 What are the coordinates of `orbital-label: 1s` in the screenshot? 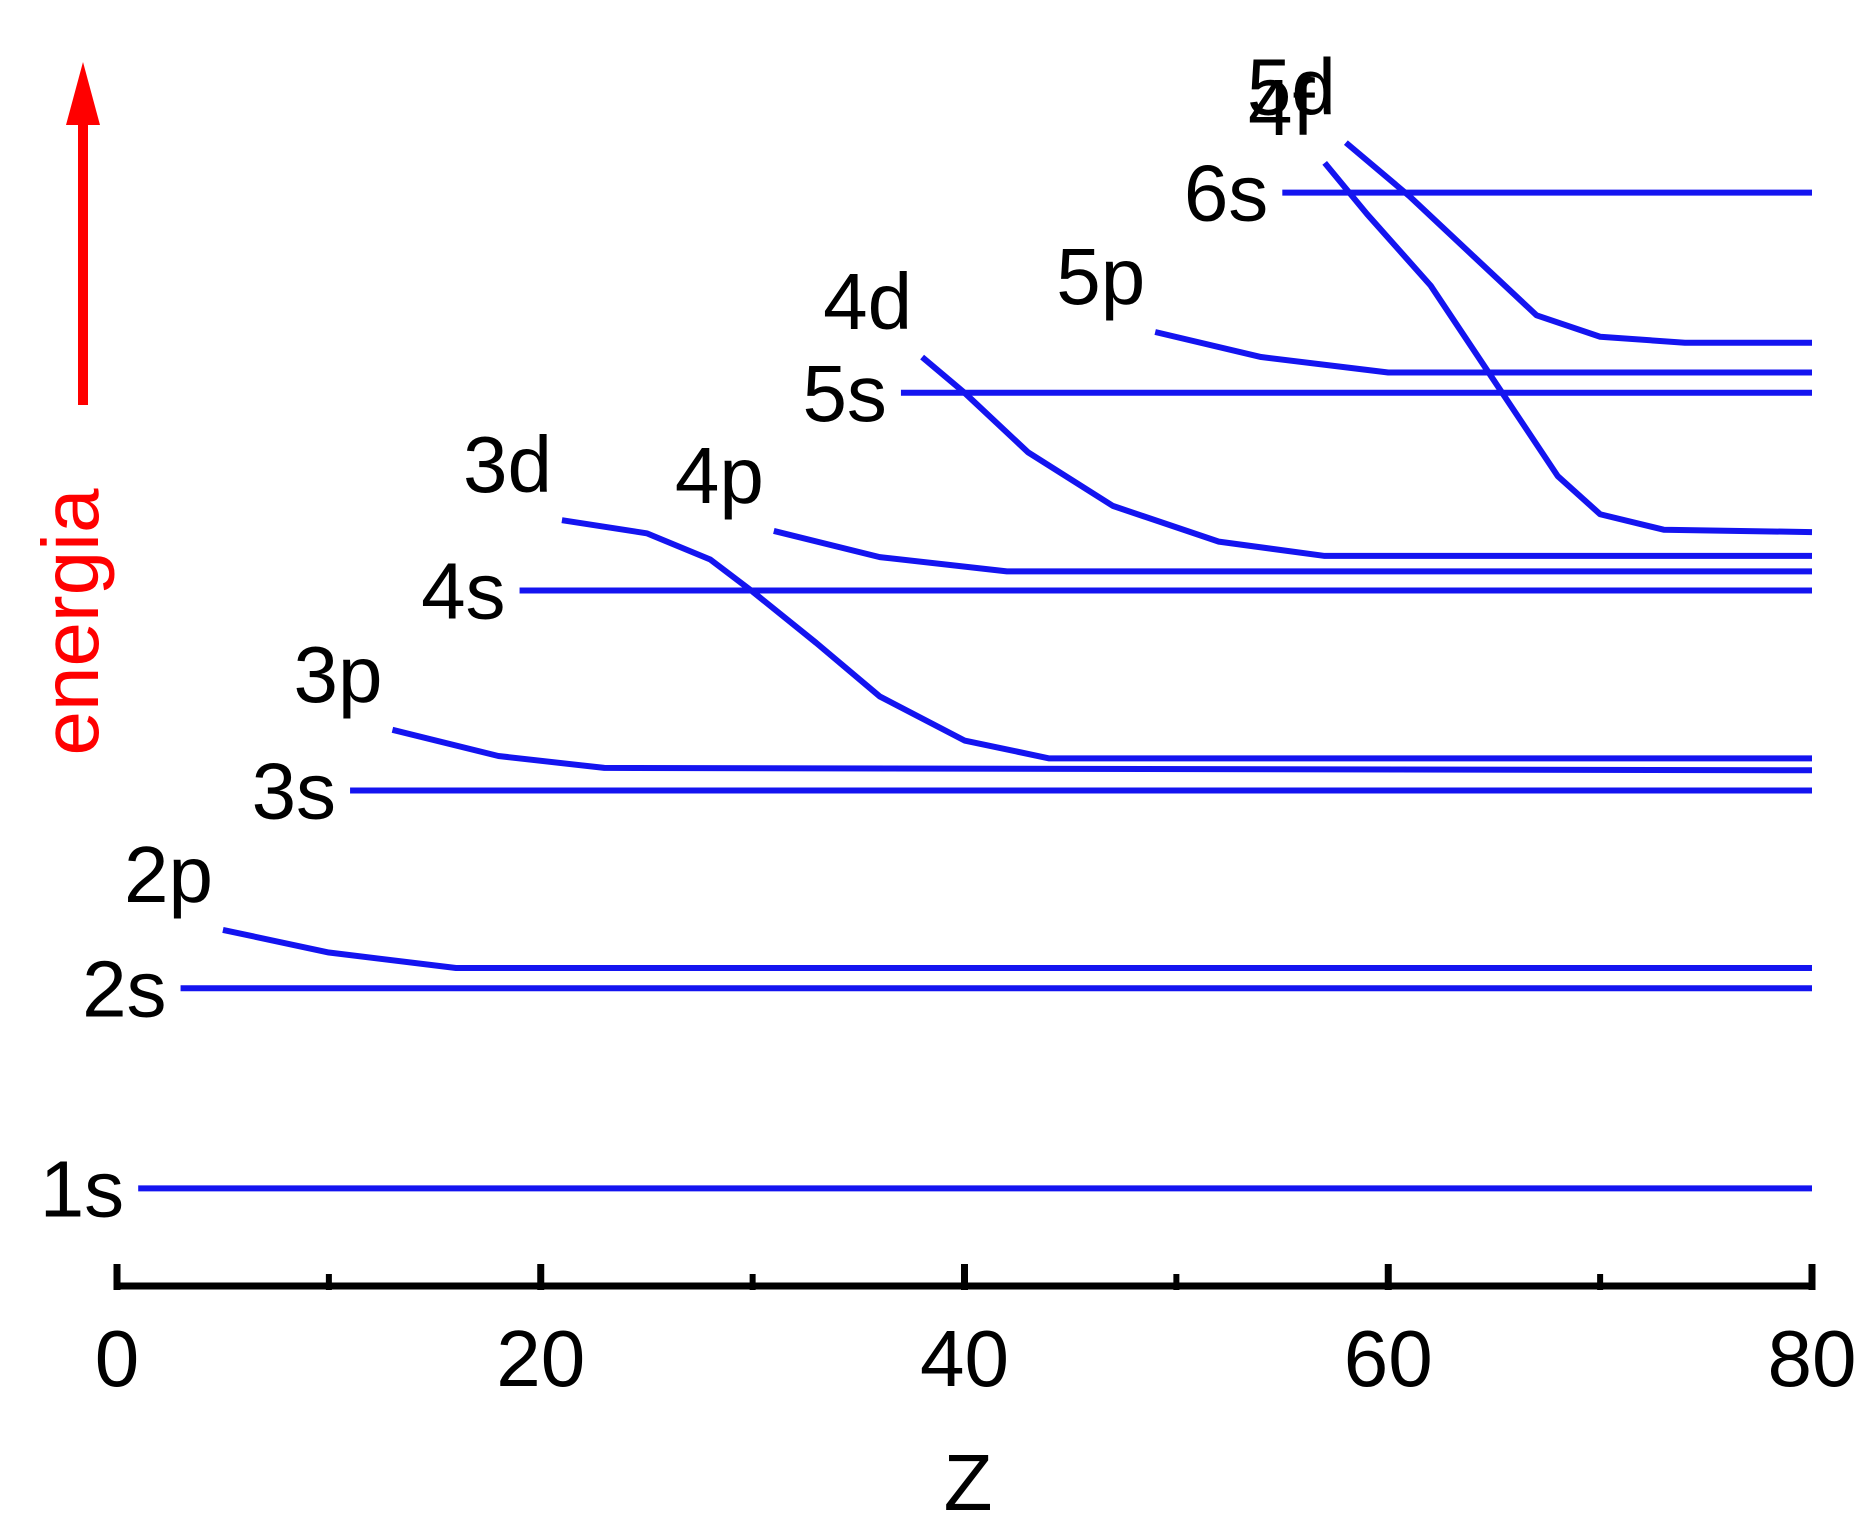 It's located at (82, 1188).